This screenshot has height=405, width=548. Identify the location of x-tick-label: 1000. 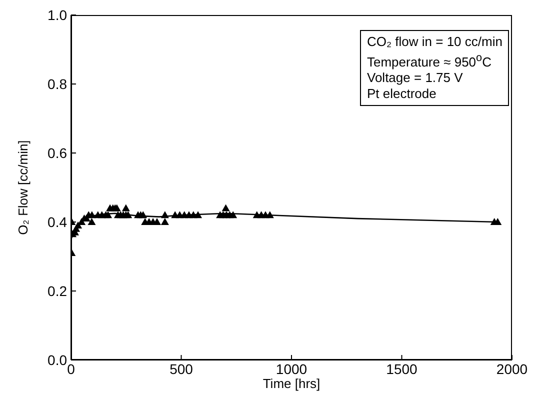
(292, 368).